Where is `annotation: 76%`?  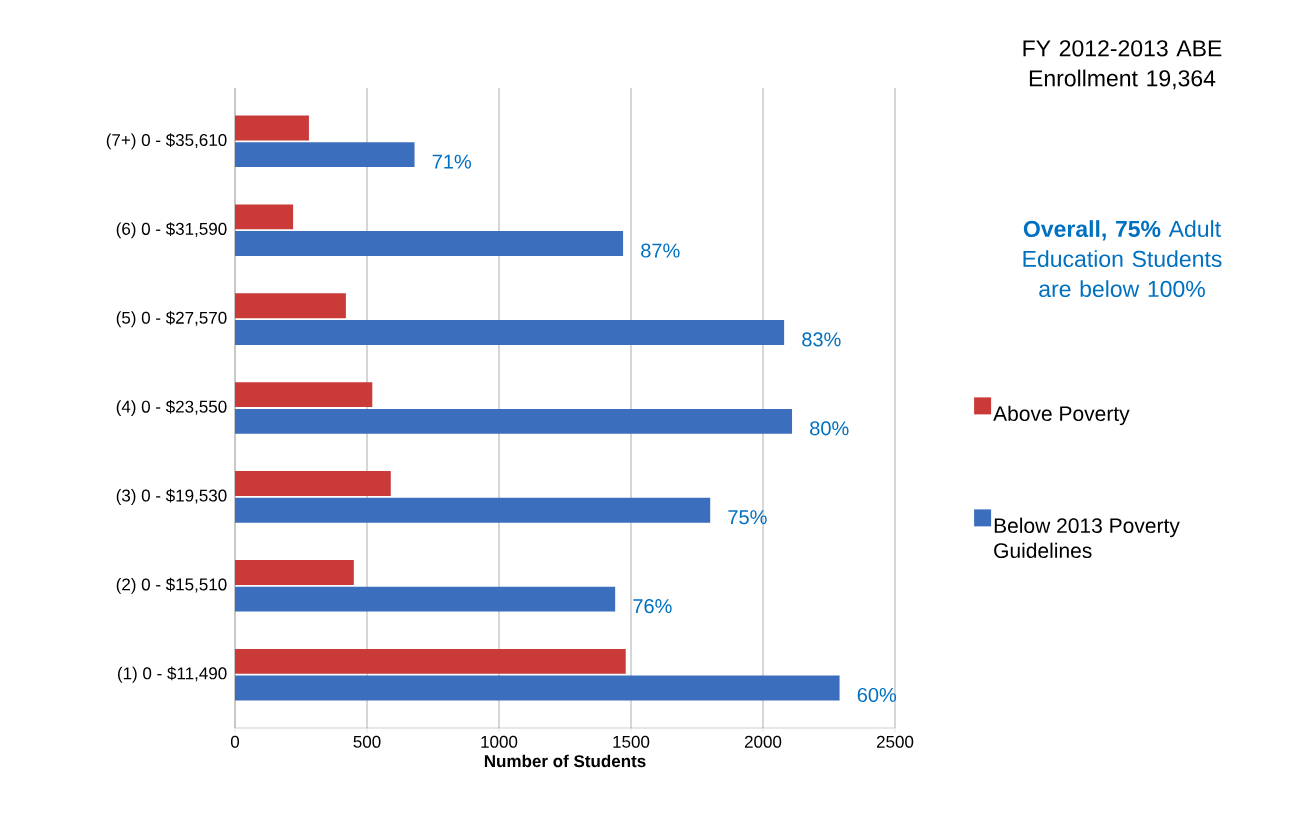
annotation: 76% is located at coordinates (652, 606).